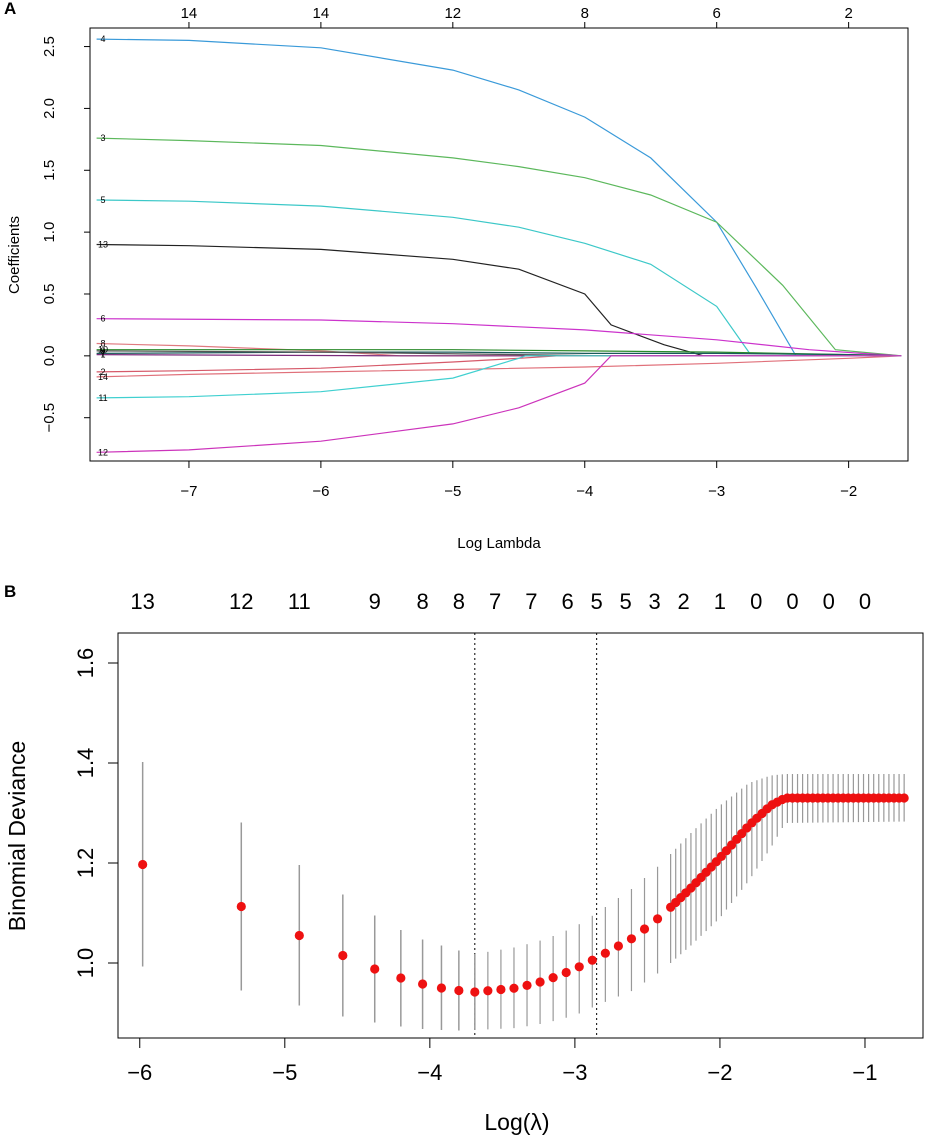 The width and height of the screenshot is (935, 1140). I want to click on b-top-count-label: 3, so click(655, 601).